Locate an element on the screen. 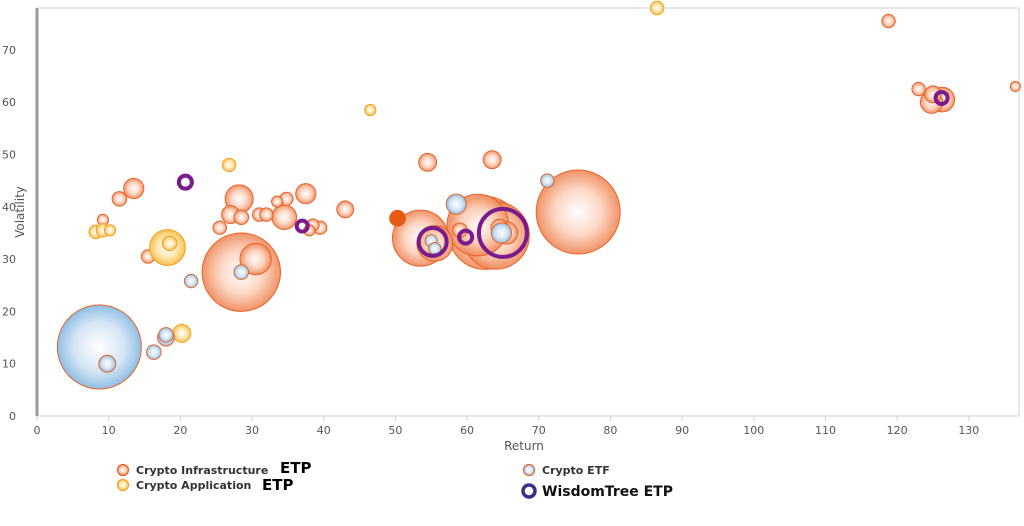  x-tick-label: 130 is located at coordinates (968, 430).